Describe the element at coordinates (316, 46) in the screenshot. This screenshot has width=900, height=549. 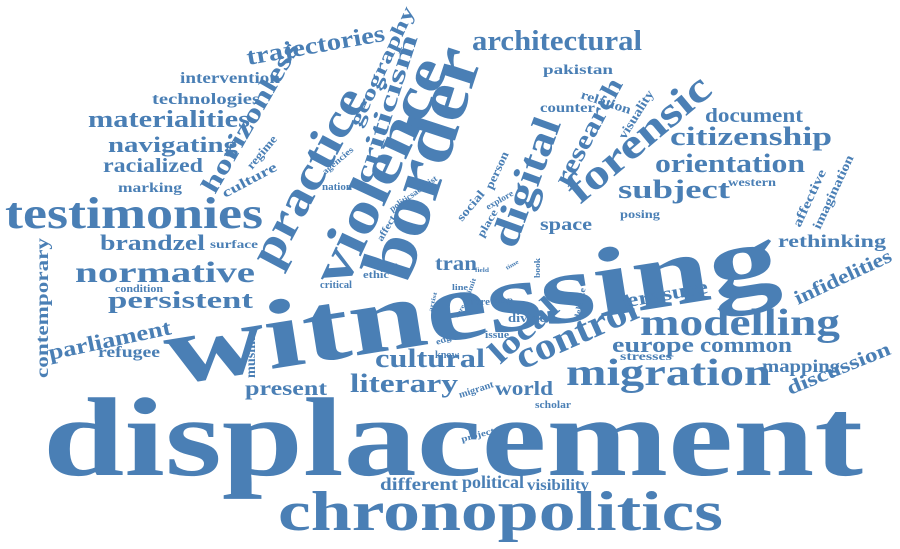
I see `word-trajectories: trajectories` at that location.